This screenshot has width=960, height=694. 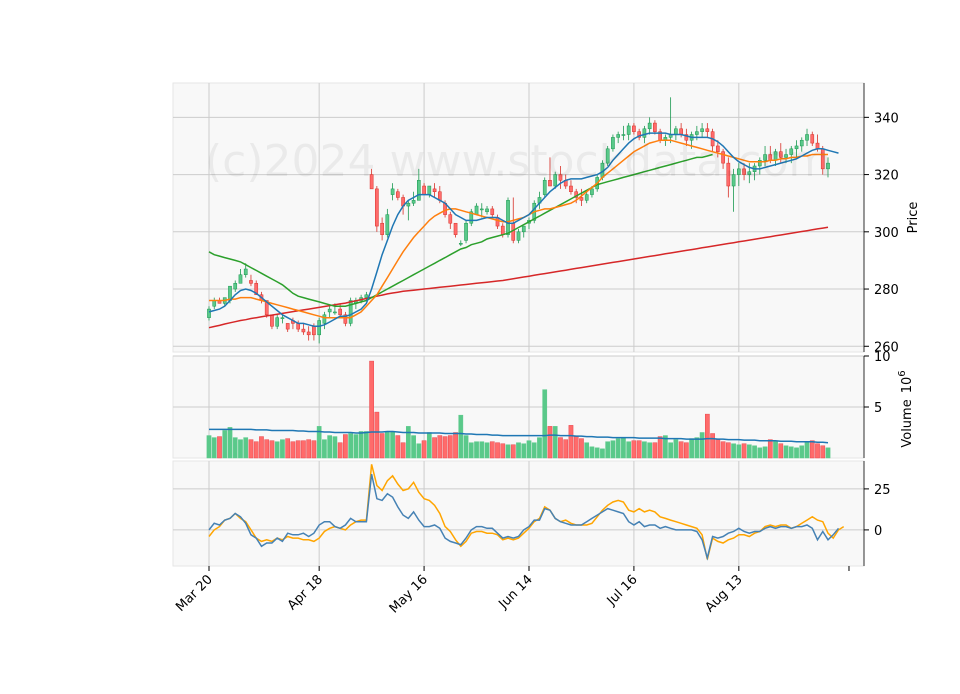 What do you see at coordinates (518, 513) in the screenshot?
I see `oscillator-panel-background` at bounding box center [518, 513].